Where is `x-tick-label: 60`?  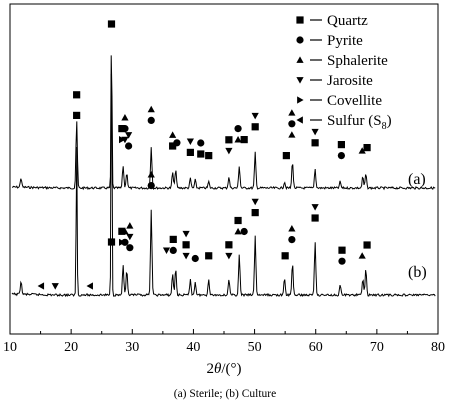 x-tick-label: 60 is located at coordinates (316, 347).